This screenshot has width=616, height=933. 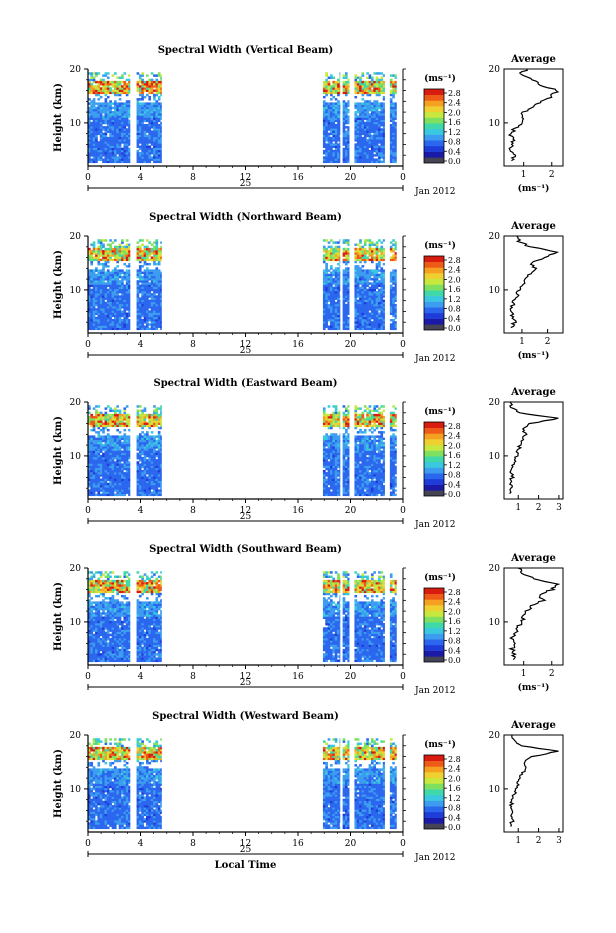 I want to click on colorbar-tick-label: 1.2, so click(x=454, y=299).